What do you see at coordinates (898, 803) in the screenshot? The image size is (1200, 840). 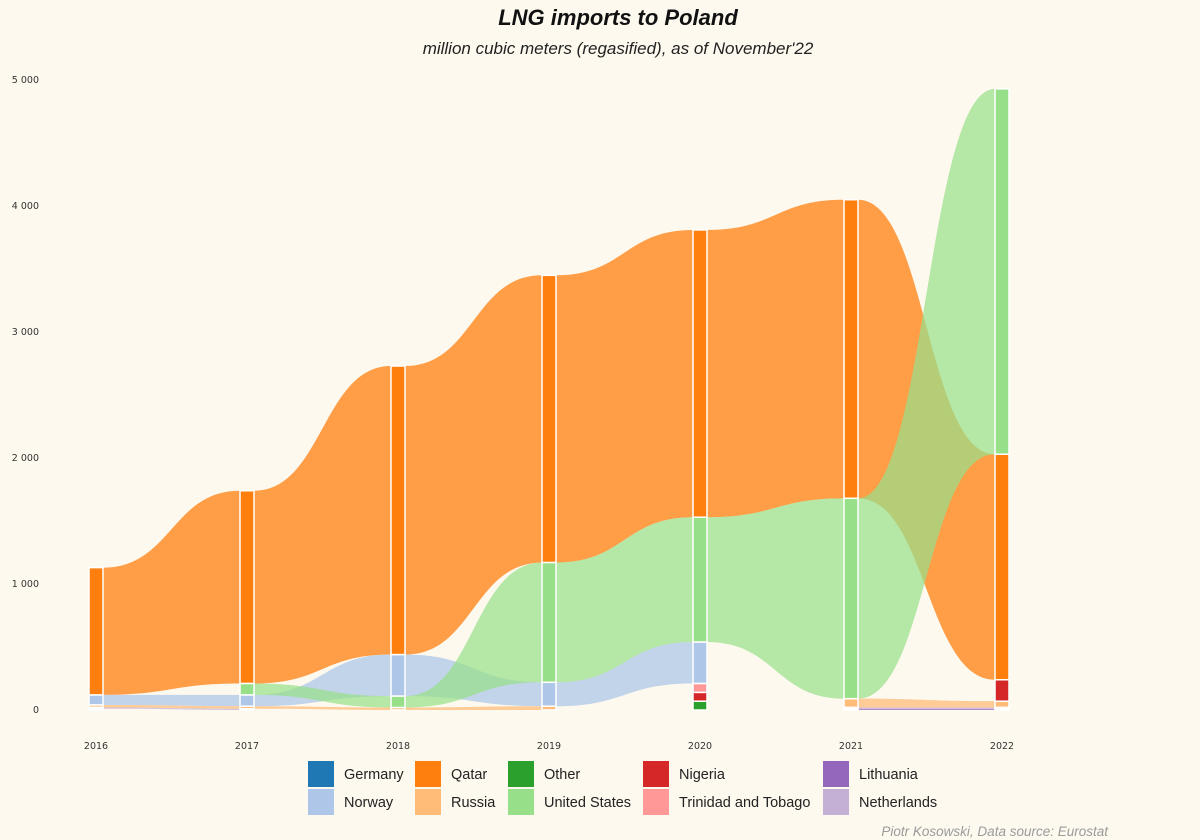 I see `legend-label-netherlands: Netherlands` at bounding box center [898, 803].